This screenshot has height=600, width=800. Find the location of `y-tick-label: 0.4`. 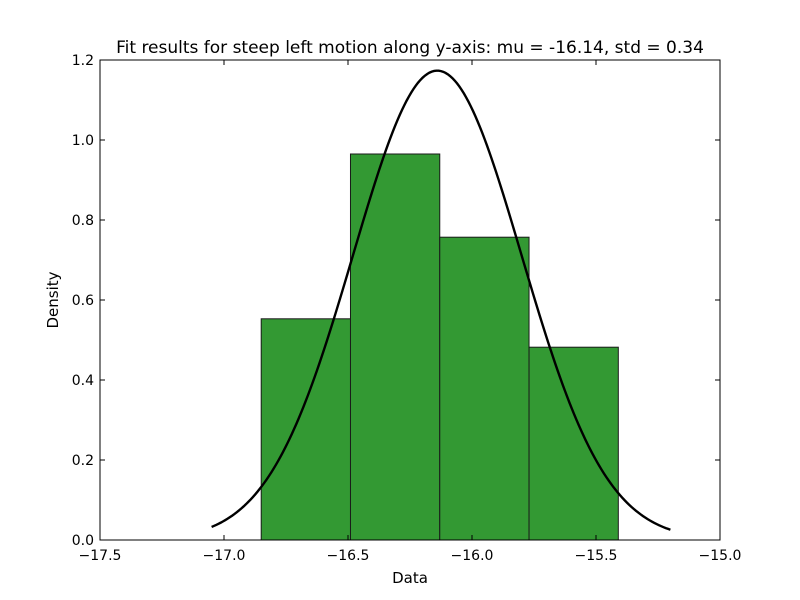

y-tick-label: 0.4 is located at coordinates (83, 381).